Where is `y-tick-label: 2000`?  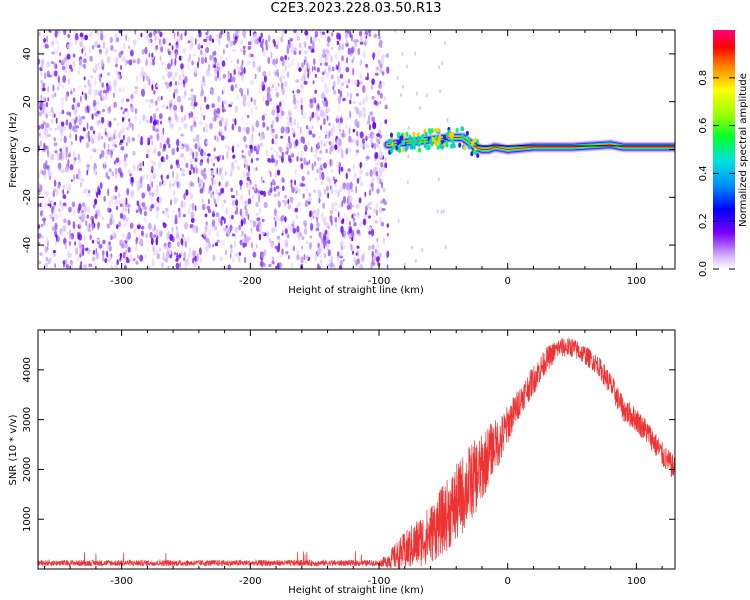
y-tick-label: 2000 is located at coordinates (27, 469).